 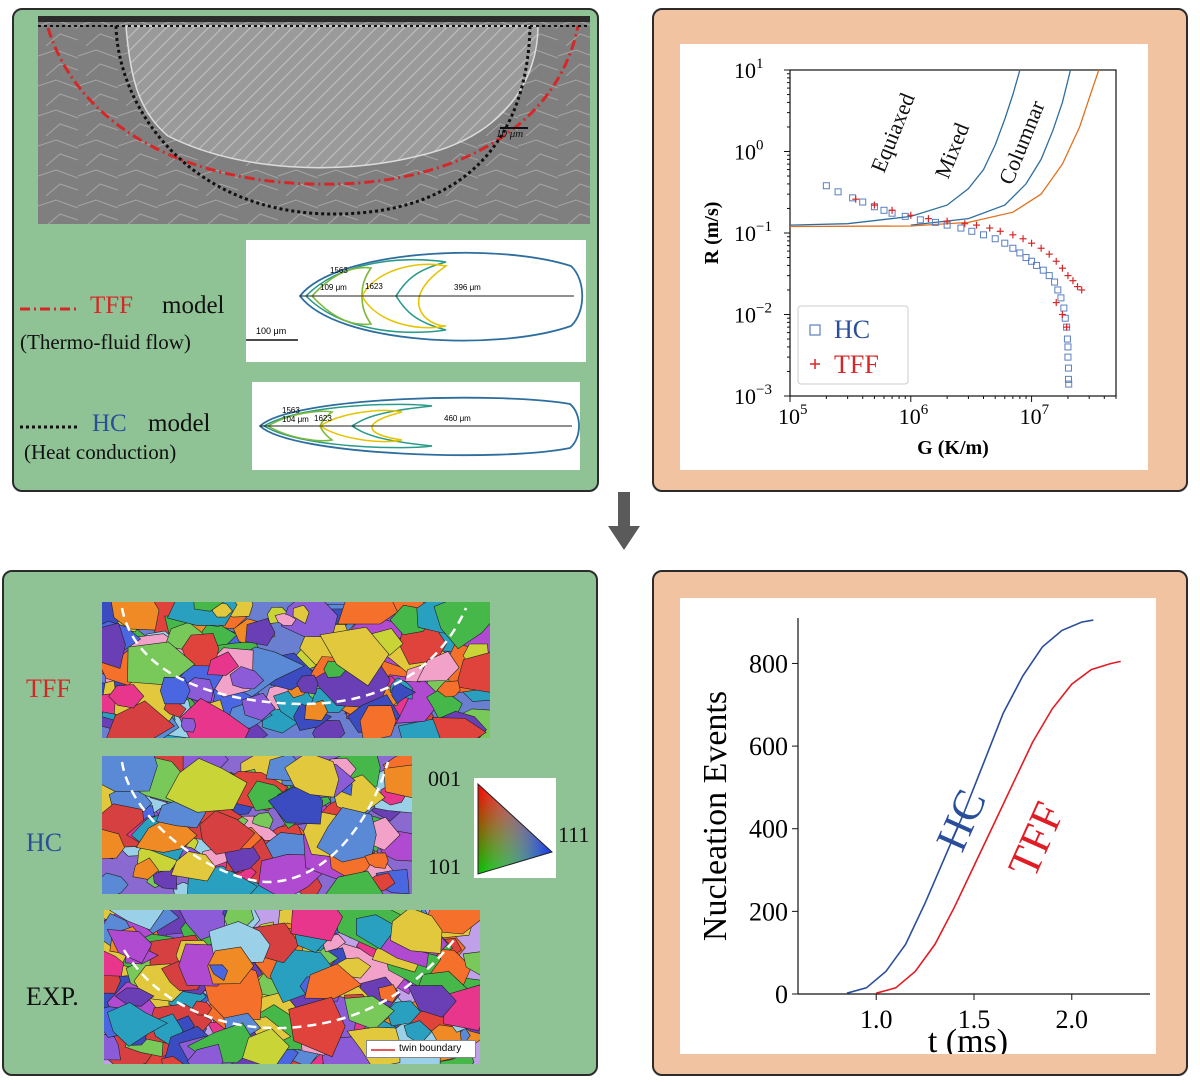 I want to click on exp-ebsd-image, so click(x=292, y=987).